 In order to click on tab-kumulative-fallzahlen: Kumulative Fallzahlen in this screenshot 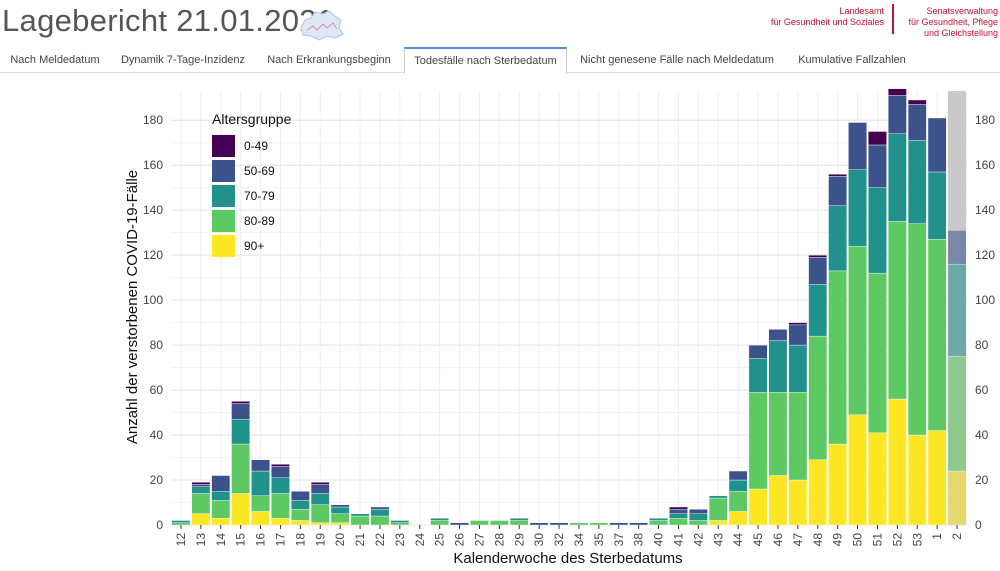, I will do `click(852, 60)`.